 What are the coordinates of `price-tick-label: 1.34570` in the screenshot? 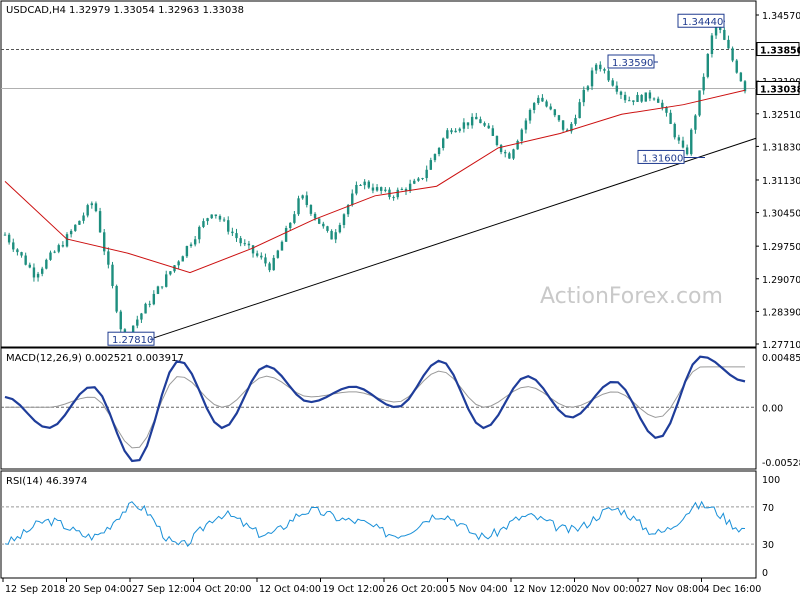 It's located at (781, 16).